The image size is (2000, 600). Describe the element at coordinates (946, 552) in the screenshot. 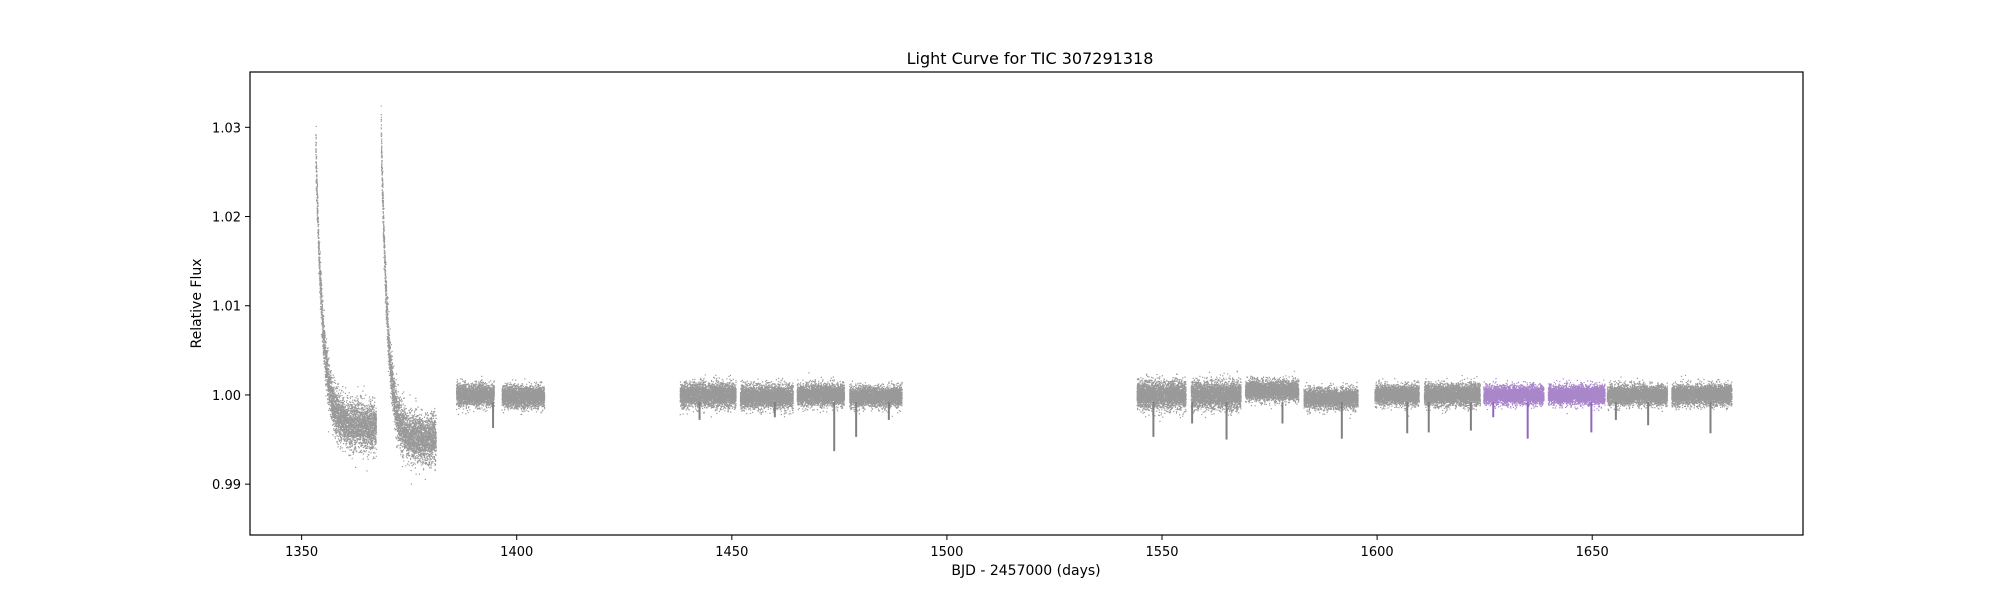

I see `x-tick-label: 1500` at that location.